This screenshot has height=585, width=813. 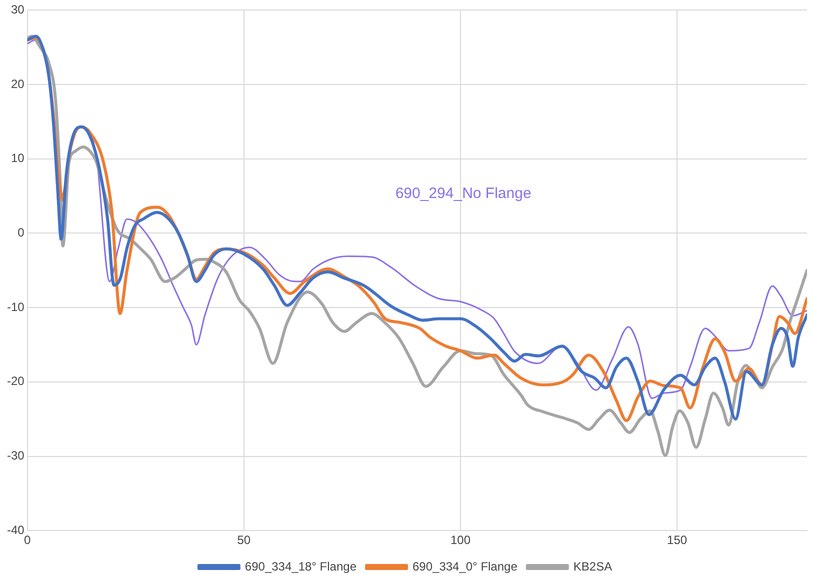 I want to click on legend-label: KB2SA, so click(x=592, y=566).